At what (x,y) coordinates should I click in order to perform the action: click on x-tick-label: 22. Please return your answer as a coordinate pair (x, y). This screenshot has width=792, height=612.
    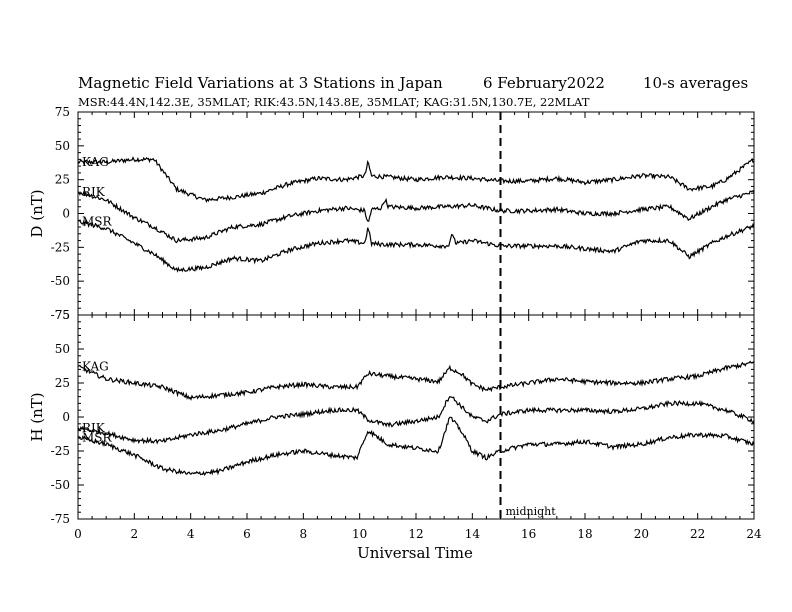
    Looking at the image, I should click on (697, 534).